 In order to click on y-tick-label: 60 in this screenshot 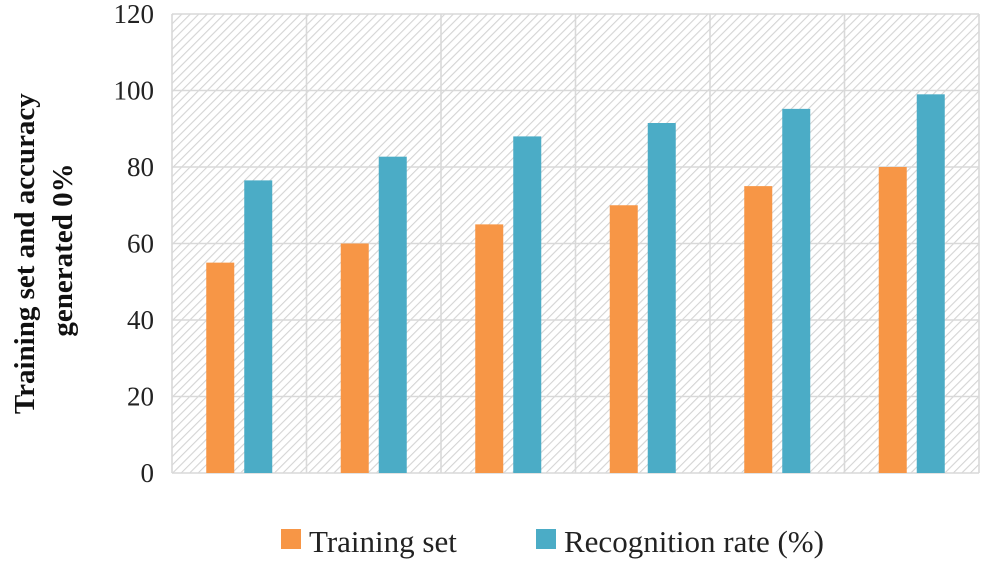, I will do `click(140, 244)`.